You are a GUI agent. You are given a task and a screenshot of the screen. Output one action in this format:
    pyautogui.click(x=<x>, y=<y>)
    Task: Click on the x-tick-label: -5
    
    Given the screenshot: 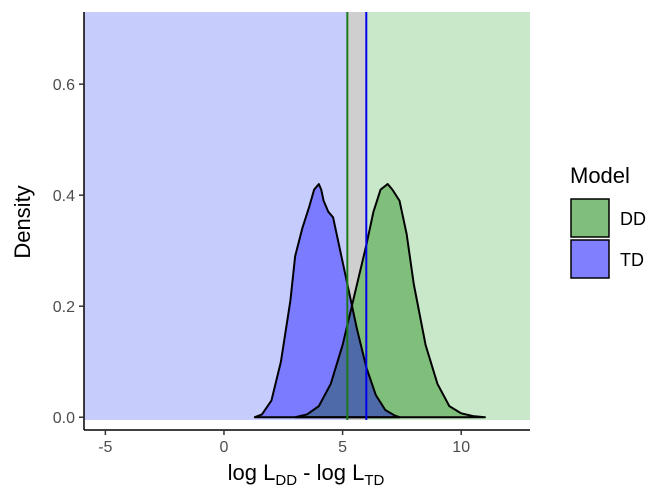 What is the action you would take?
    pyautogui.click(x=105, y=447)
    